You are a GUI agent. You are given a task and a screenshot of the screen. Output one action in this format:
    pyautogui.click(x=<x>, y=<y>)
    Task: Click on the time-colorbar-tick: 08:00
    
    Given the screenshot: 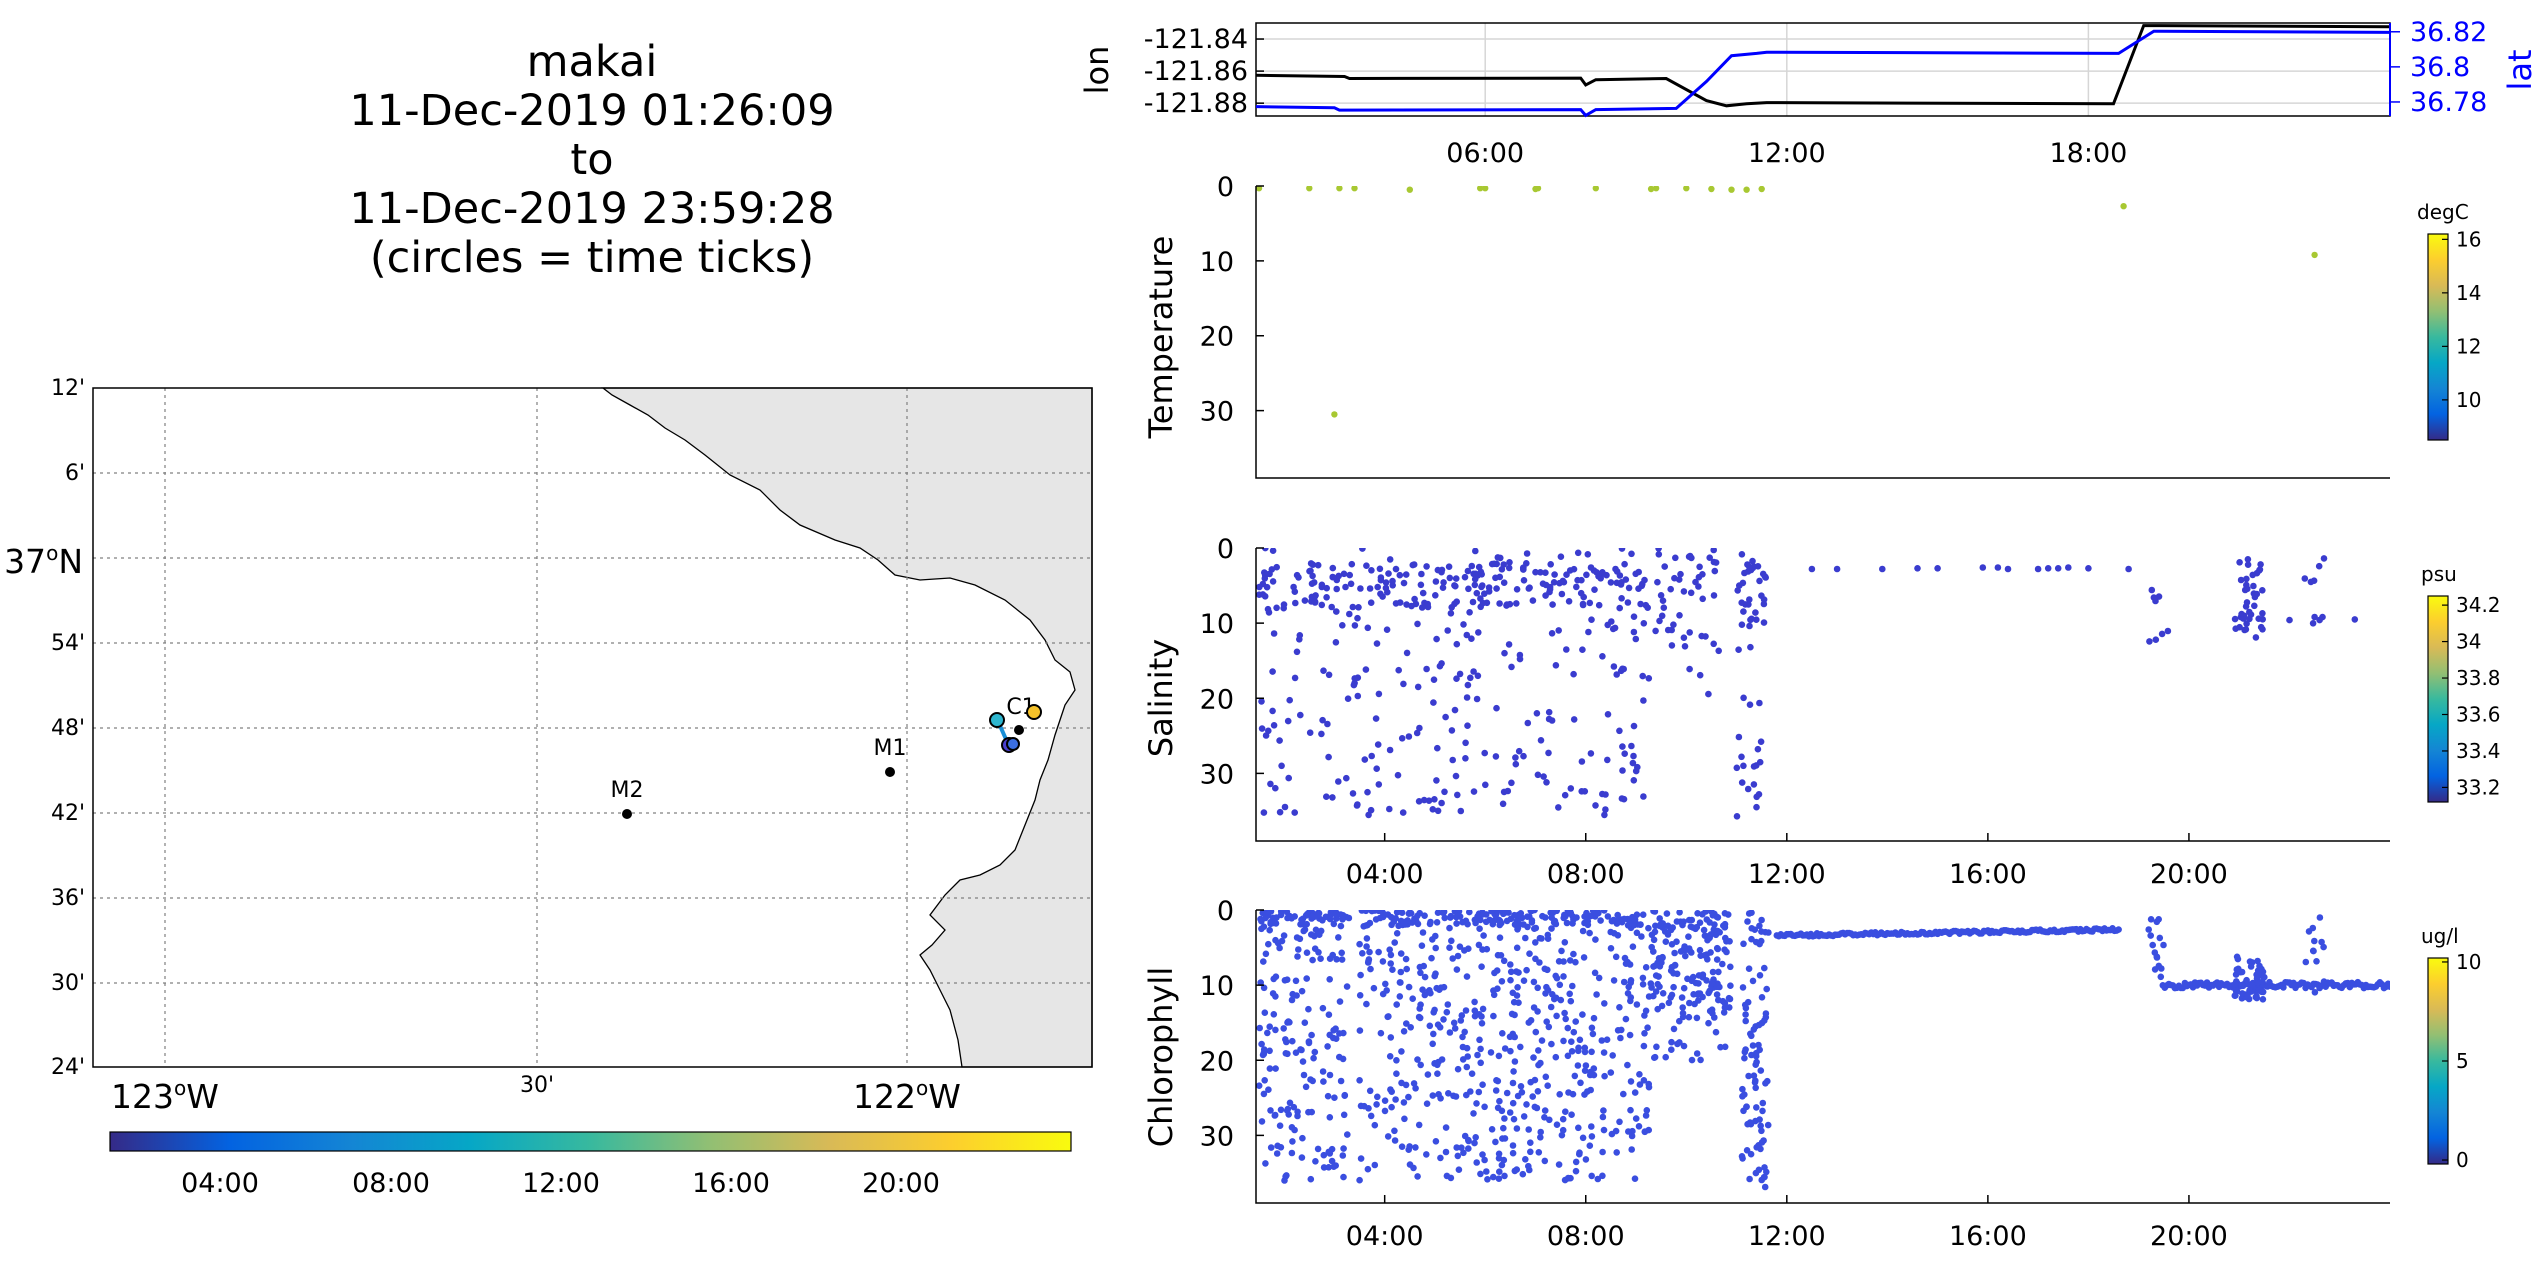 What is the action you would take?
    pyautogui.click(x=391, y=1183)
    